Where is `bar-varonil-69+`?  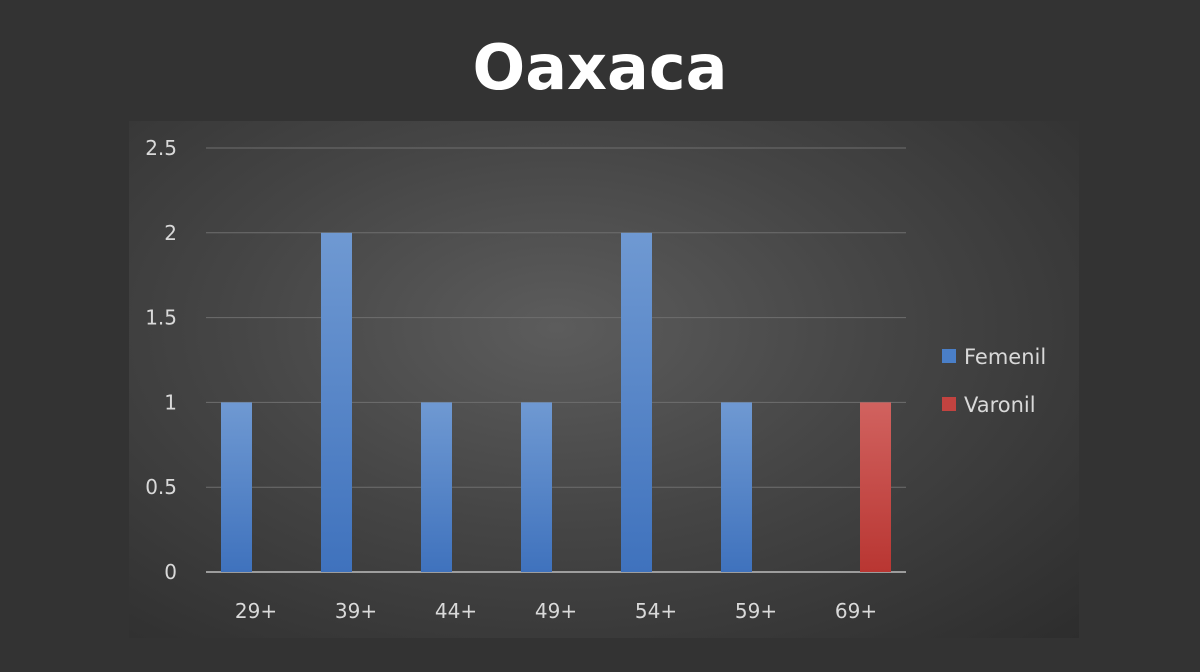
bar-varonil-69+ is located at coordinates (875, 487).